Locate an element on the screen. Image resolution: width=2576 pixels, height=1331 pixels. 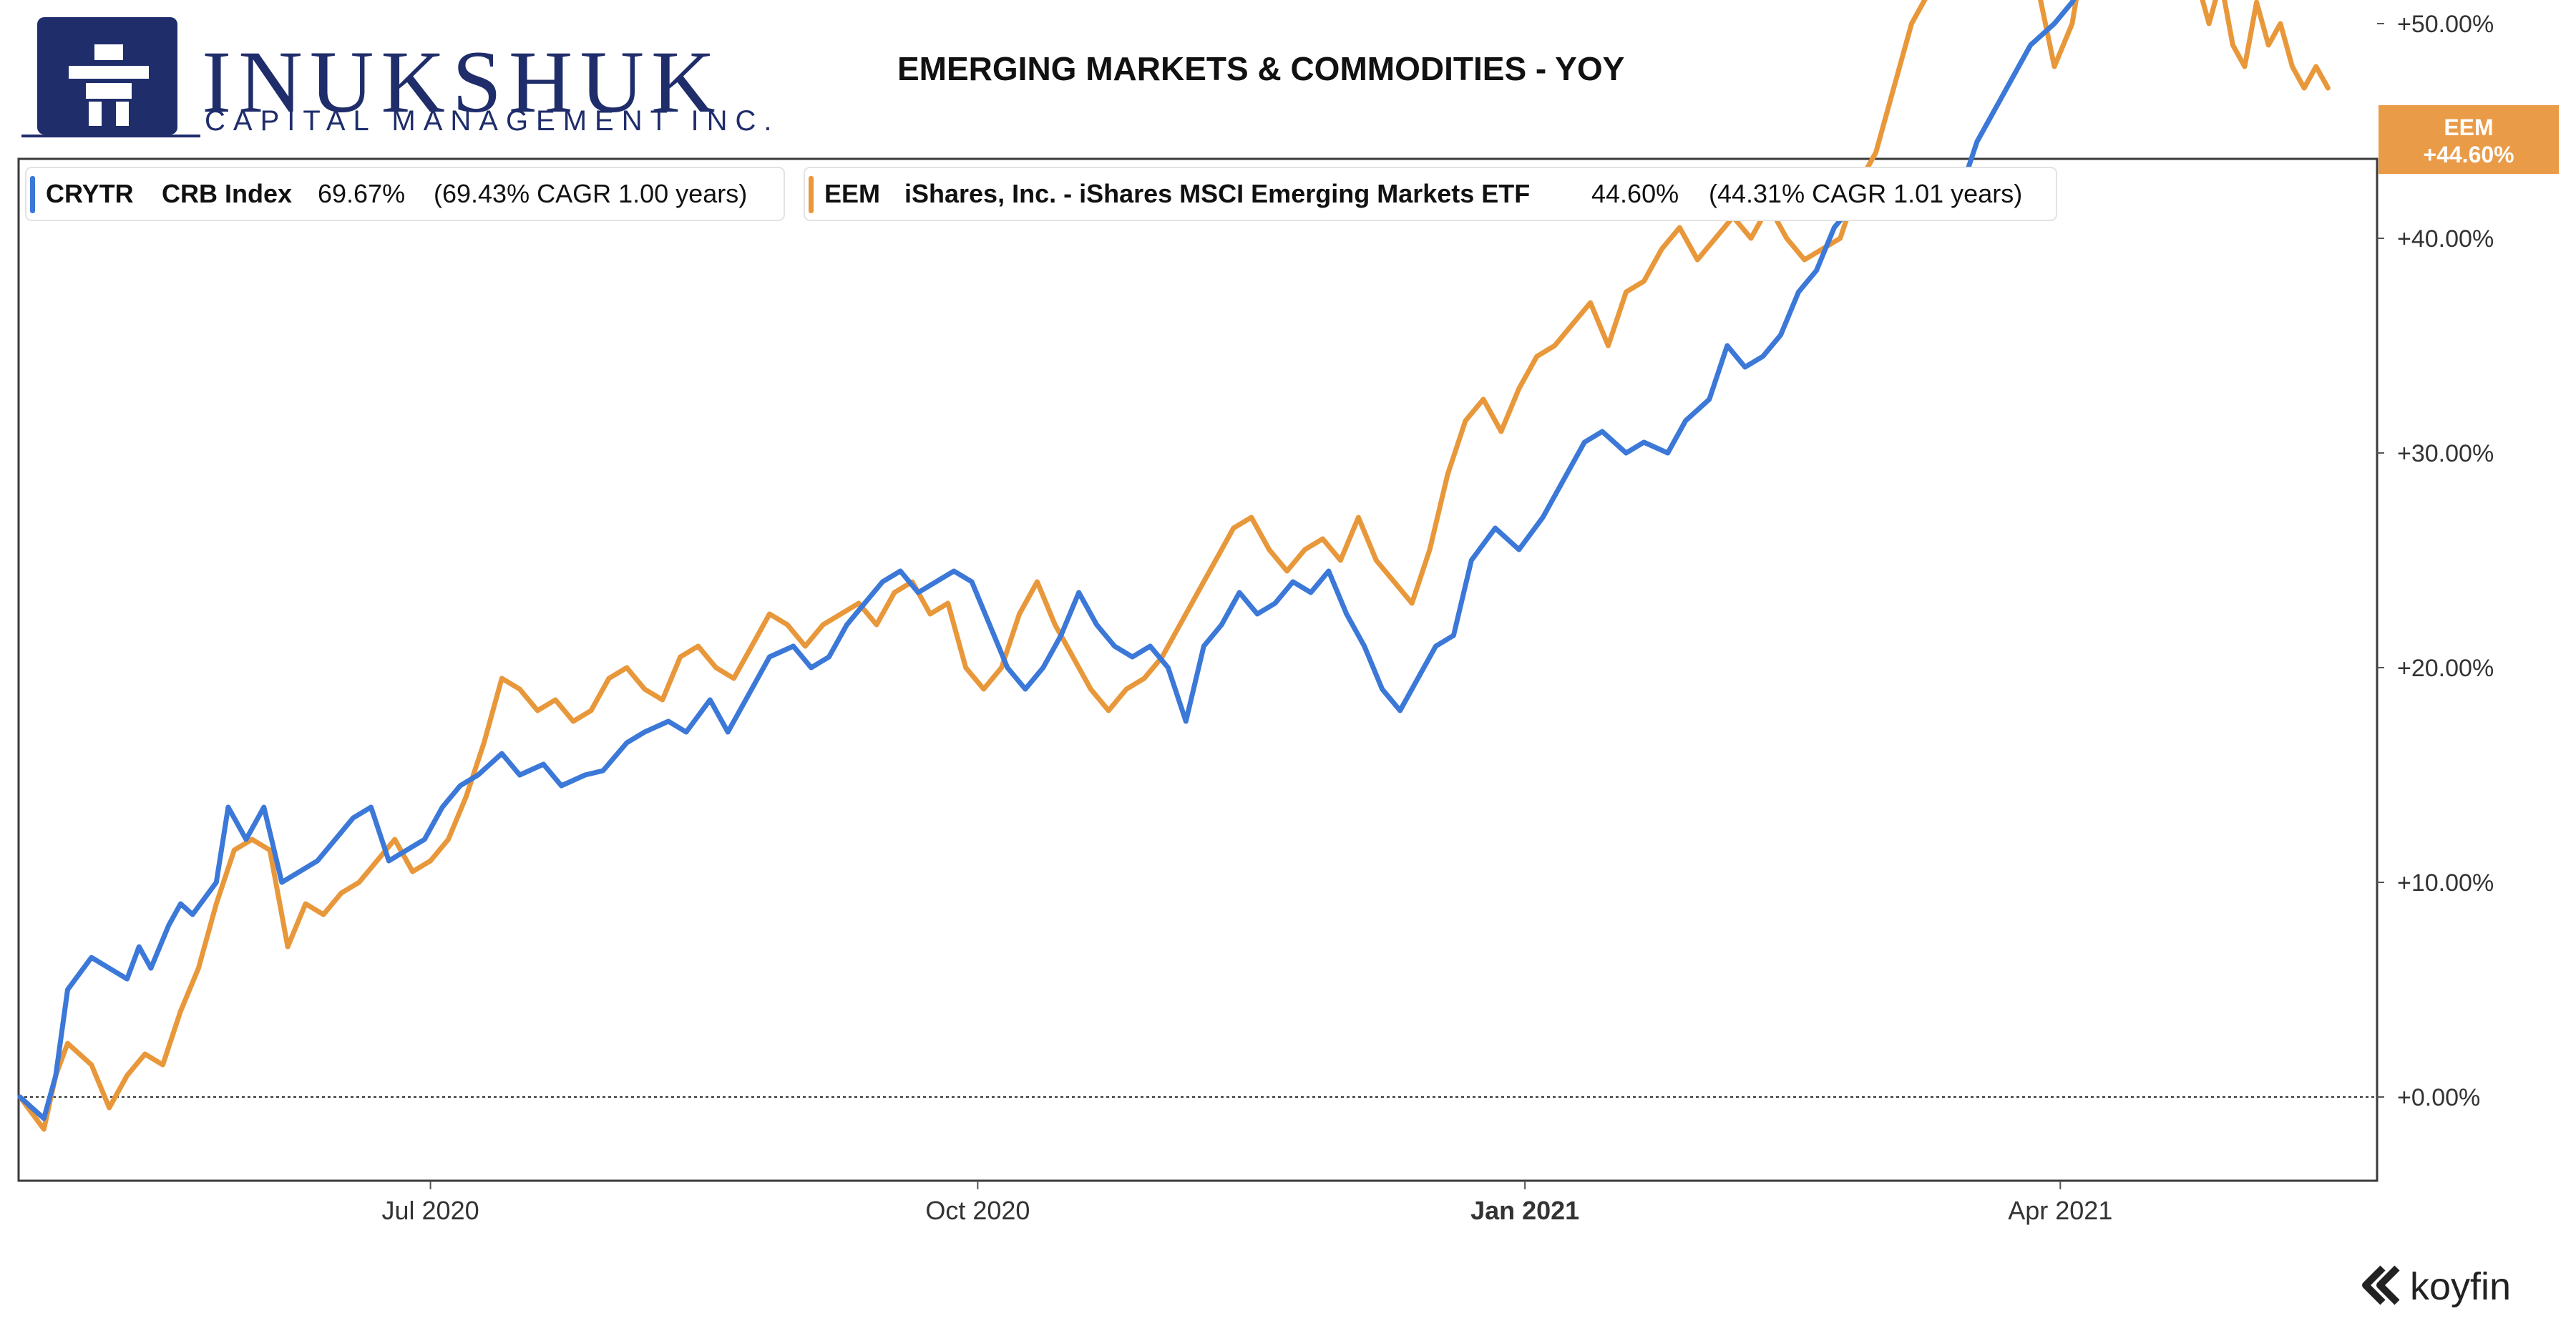
x-tick-label: Oct 2020 is located at coordinates (977, 1210).